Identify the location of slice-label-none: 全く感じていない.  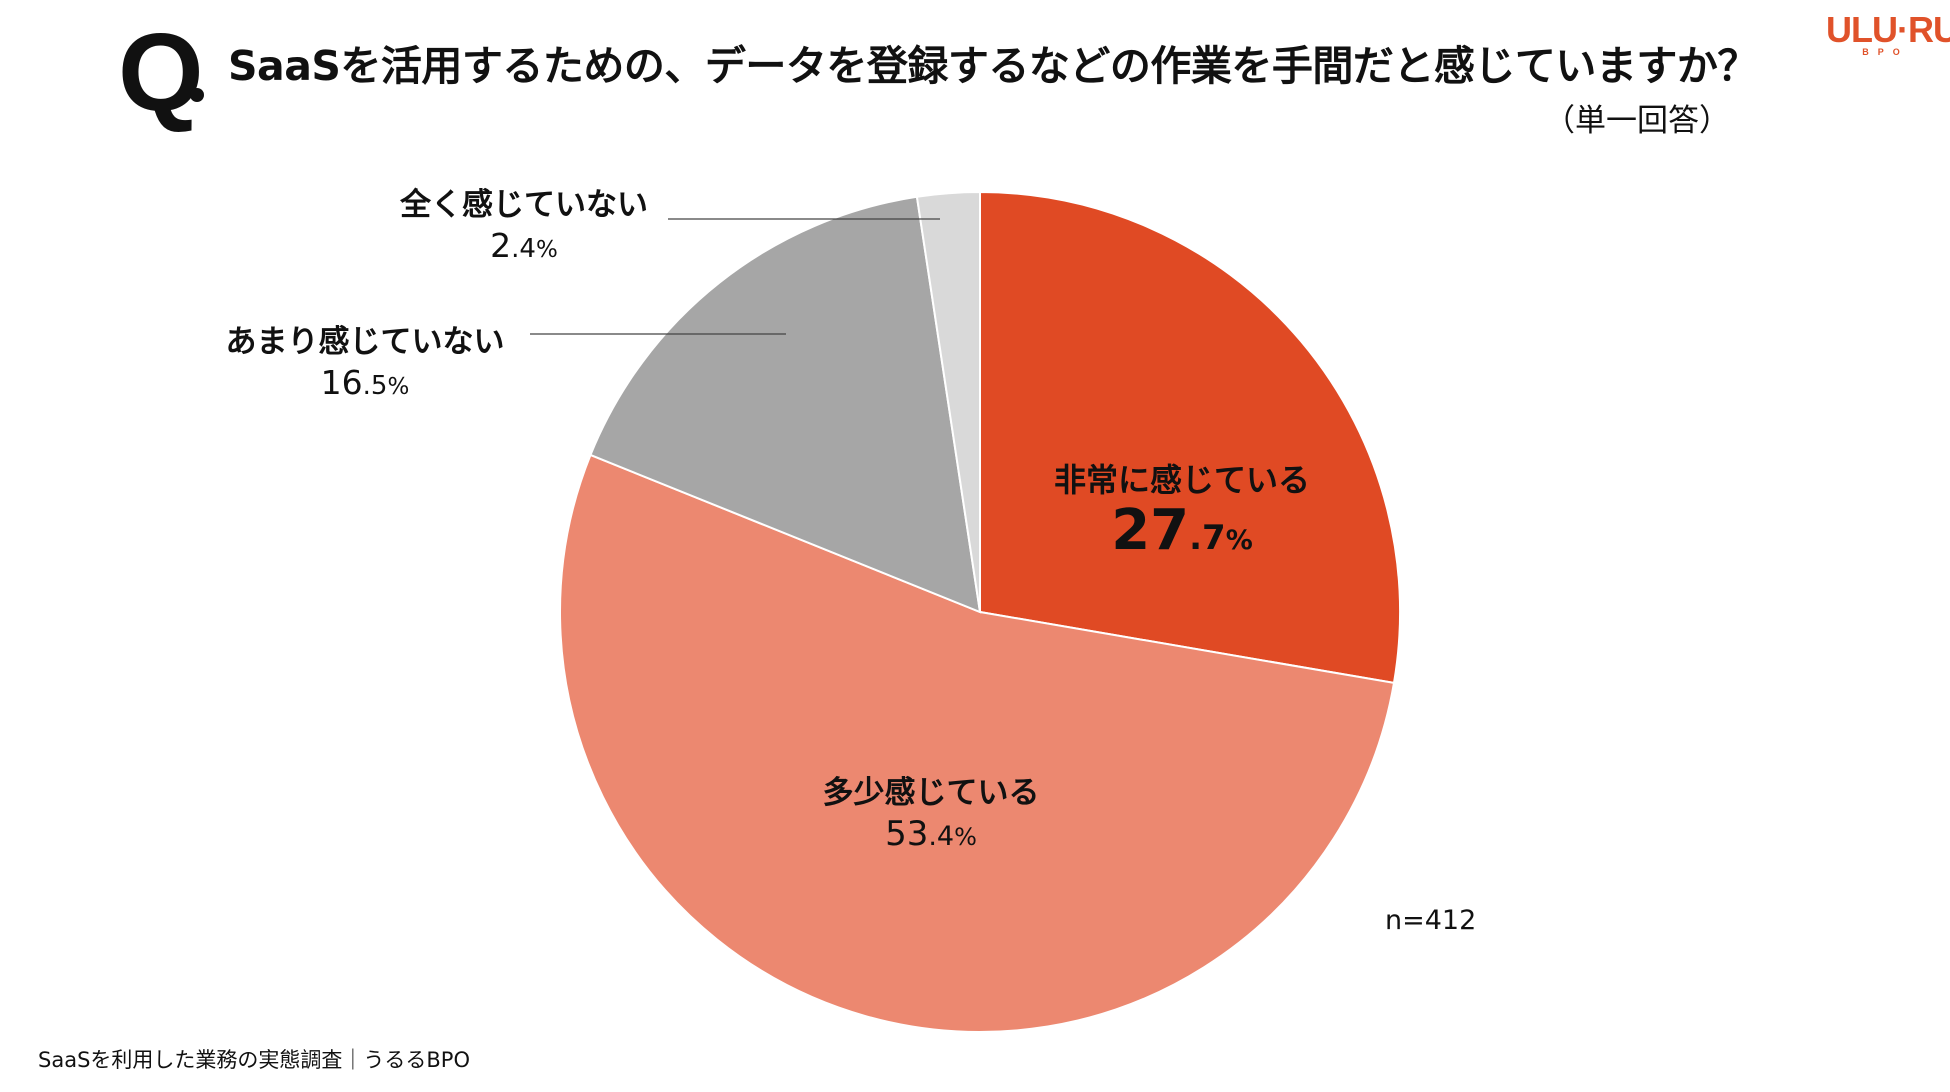
(523, 205).